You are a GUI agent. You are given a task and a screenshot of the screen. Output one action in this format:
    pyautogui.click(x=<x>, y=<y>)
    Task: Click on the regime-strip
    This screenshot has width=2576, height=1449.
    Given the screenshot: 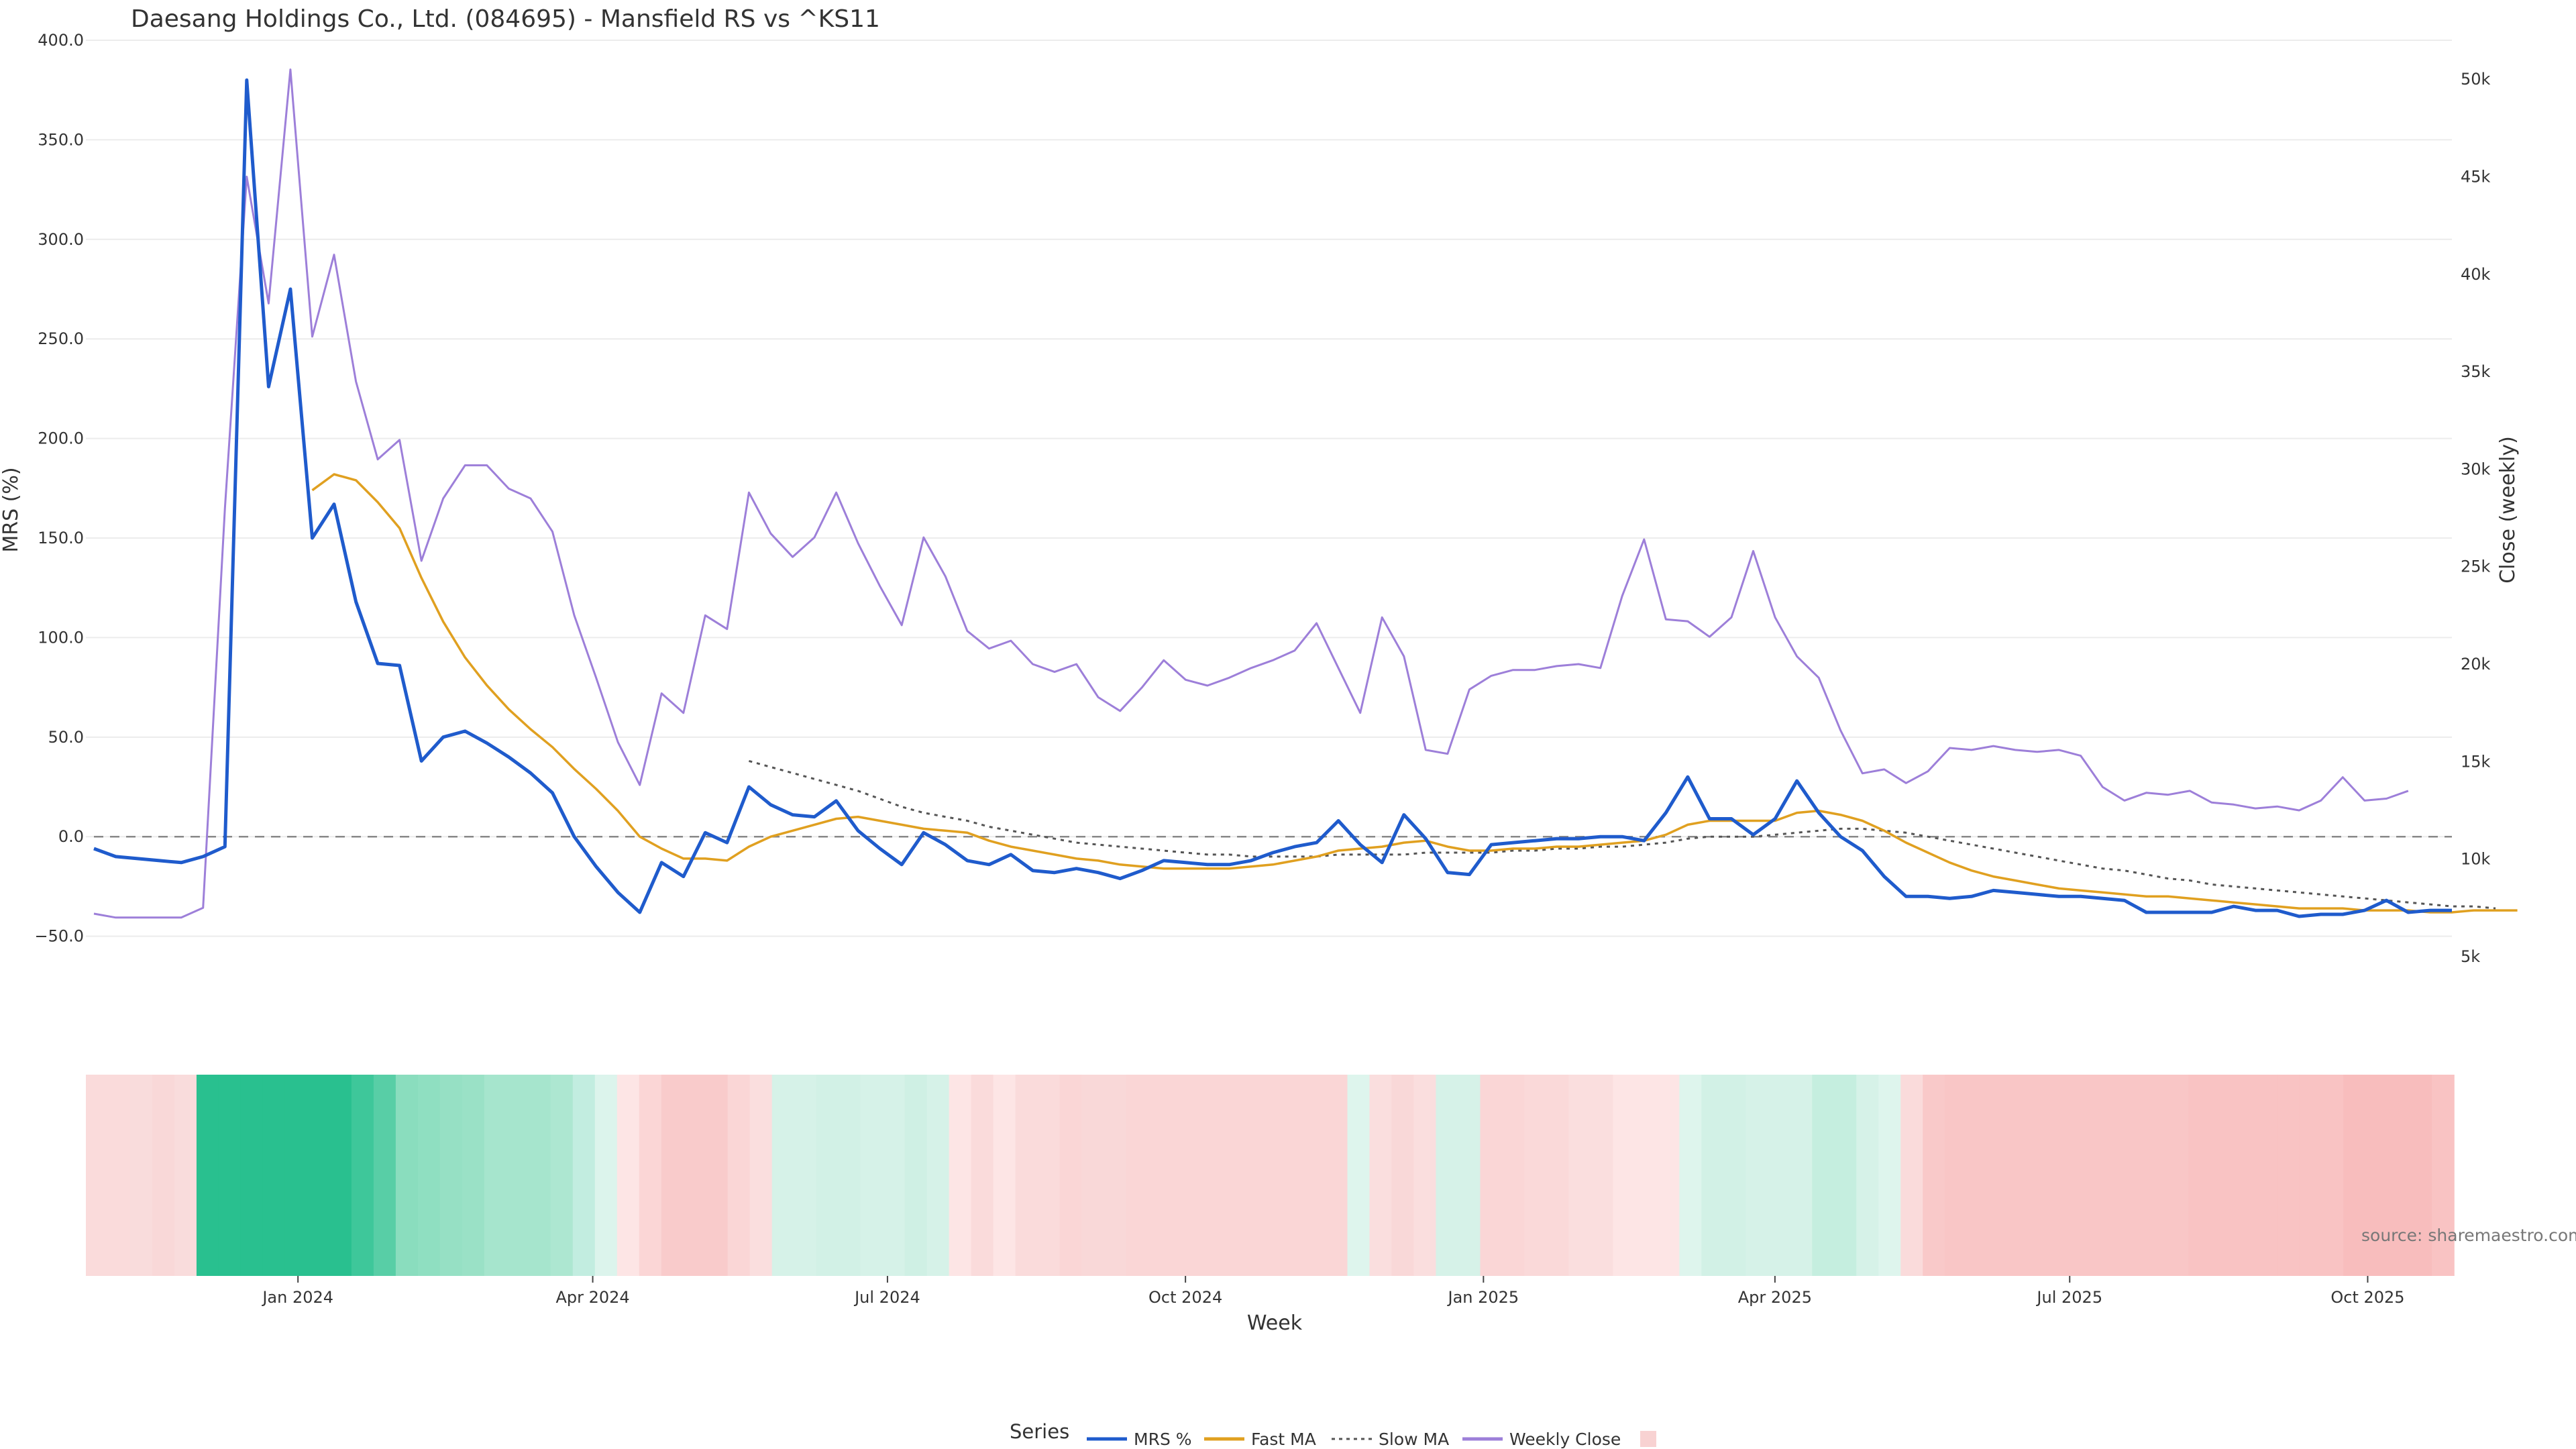 What is the action you would take?
    pyautogui.click(x=1270, y=1175)
    